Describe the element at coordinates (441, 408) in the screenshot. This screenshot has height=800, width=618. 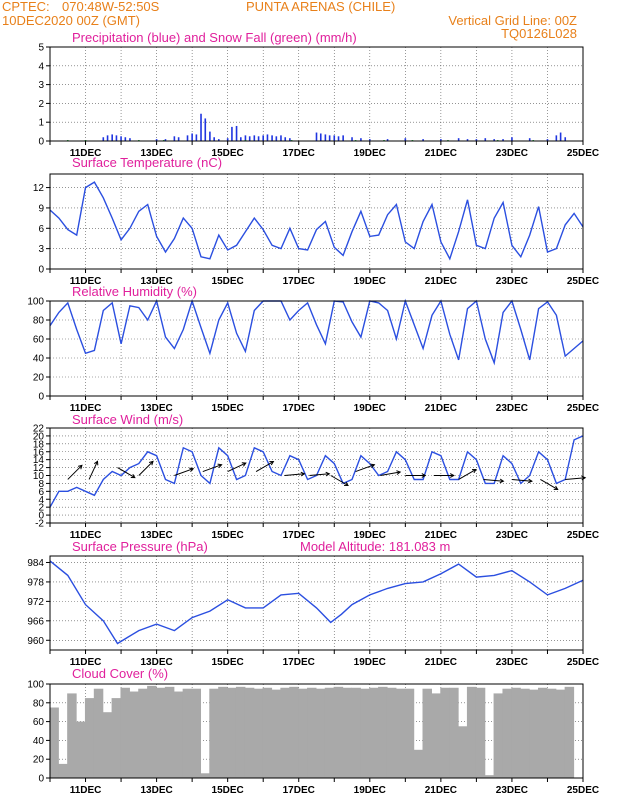
I see `rh-xtick-label: 21DEC` at that location.